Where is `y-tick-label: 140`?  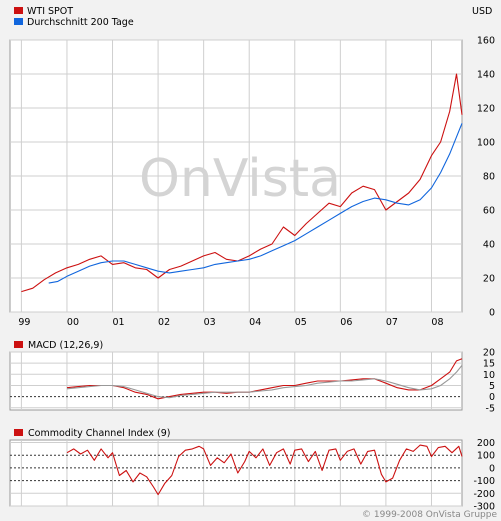 y-tick-label: 140 is located at coordinates (486, 75).